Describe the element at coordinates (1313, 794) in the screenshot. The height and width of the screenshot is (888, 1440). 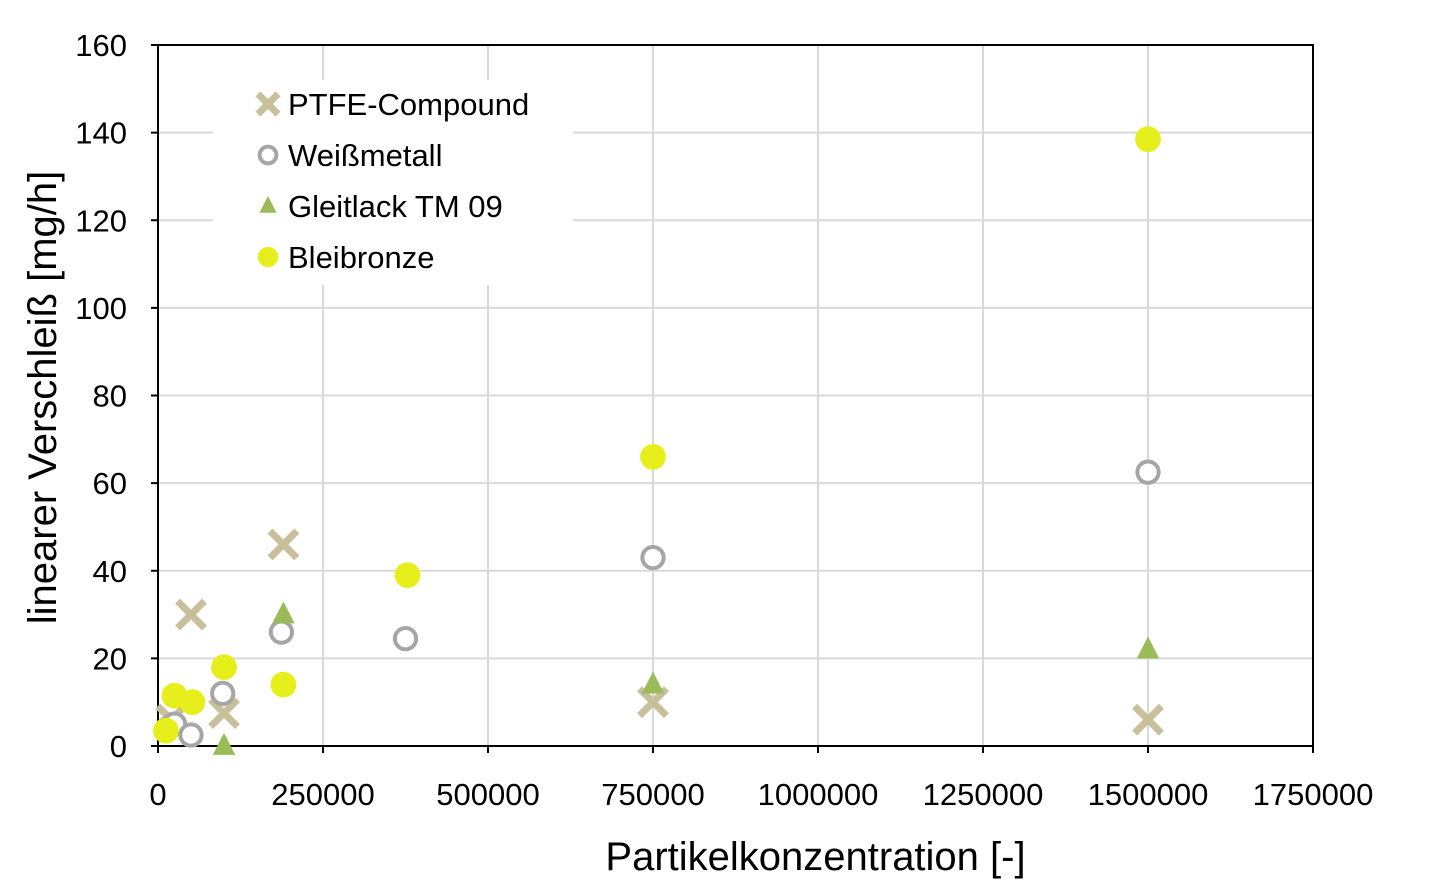
I see `x-tick-label-7: 1750000` at that location.